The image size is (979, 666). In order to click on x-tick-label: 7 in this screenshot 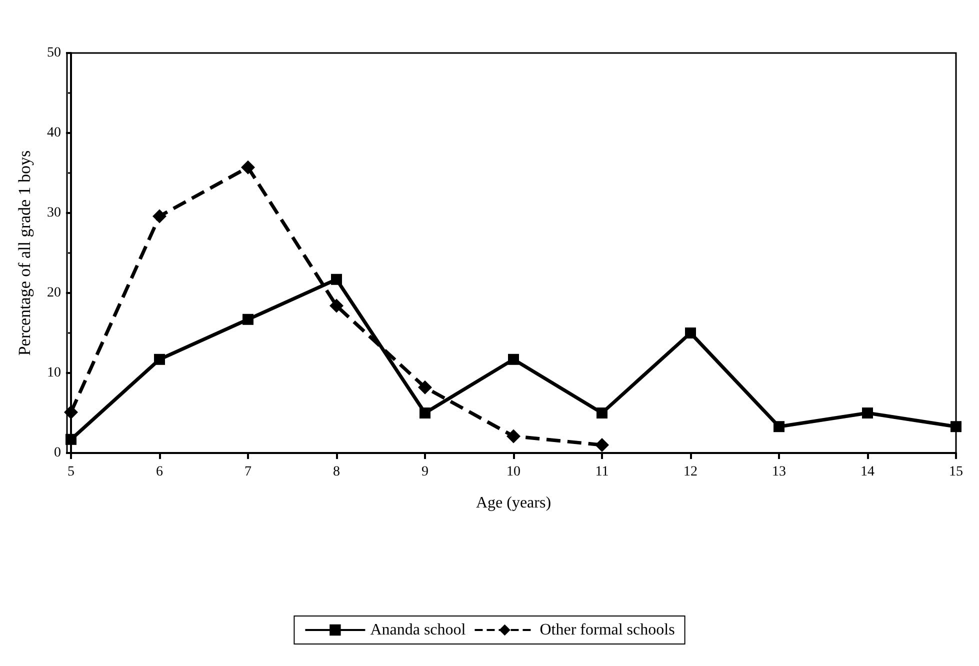, I will do `click(248, 472)`.